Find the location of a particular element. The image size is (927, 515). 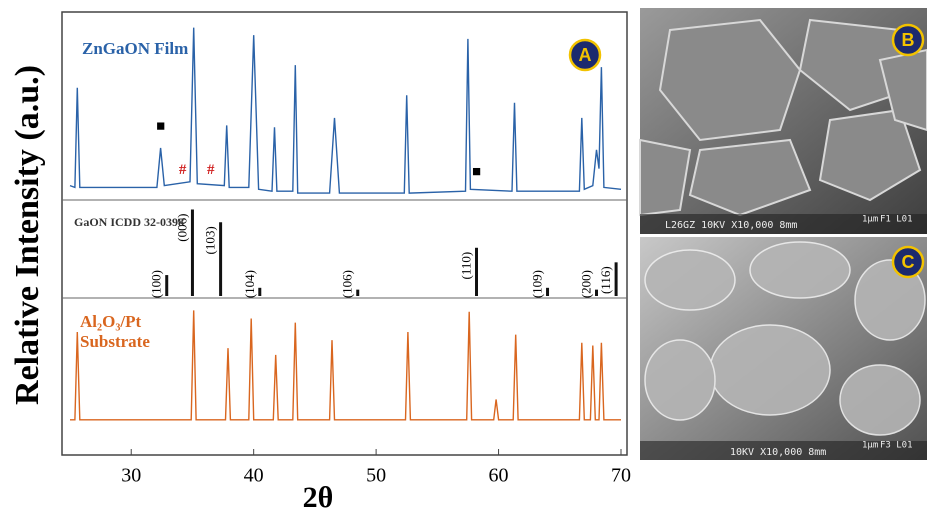

sem-caption: 10KV X10,000 8mm is located at coordinates (778, 452).